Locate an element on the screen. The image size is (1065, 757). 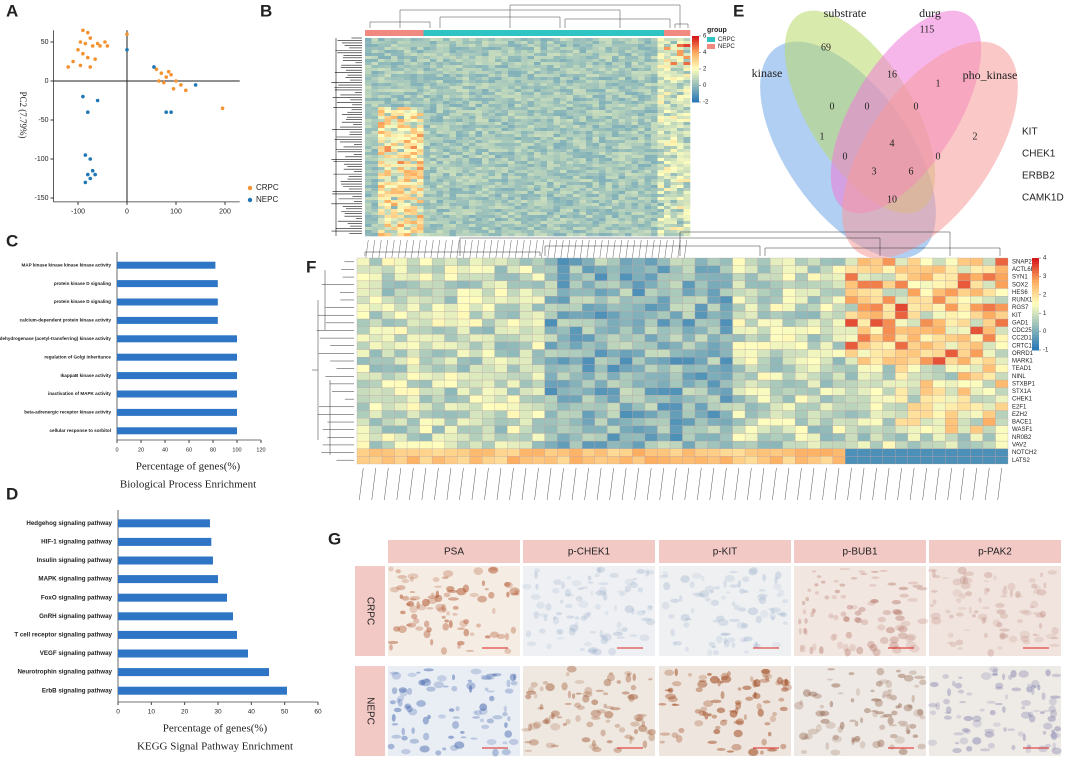
dendrogram is located at coordinates (595, 16).